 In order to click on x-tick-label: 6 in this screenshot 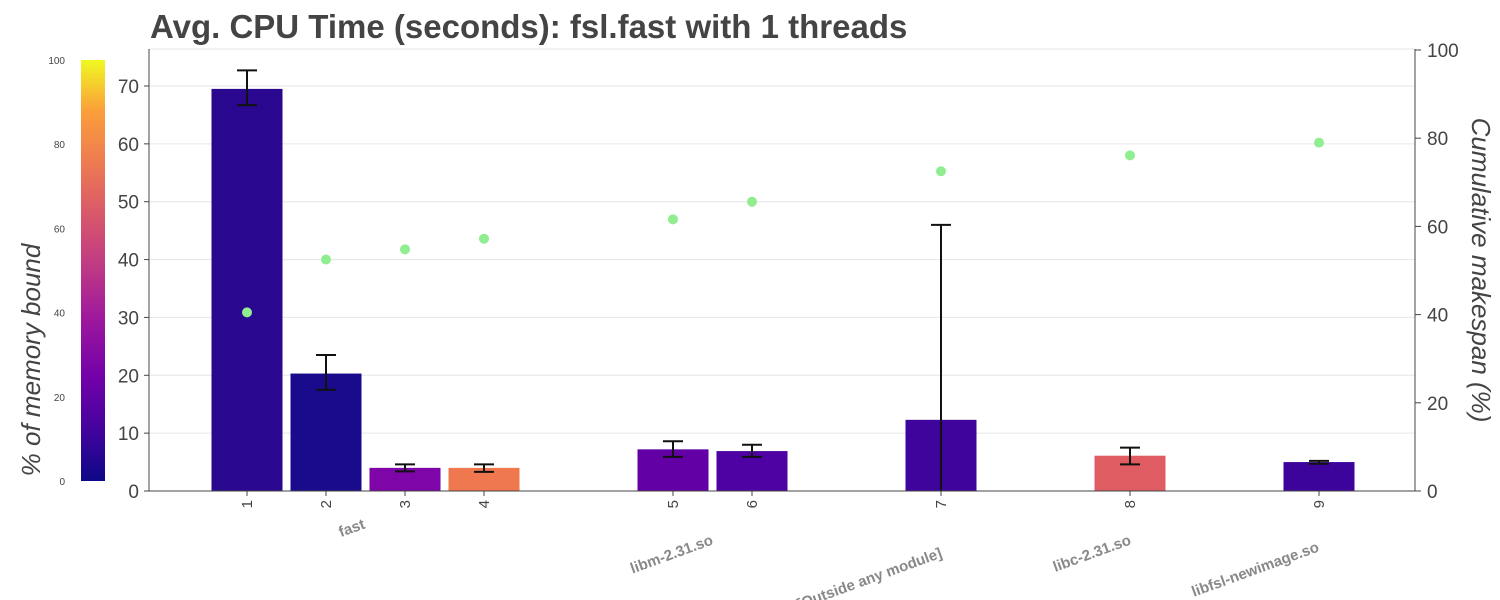, I will do `click(752, 504)`.